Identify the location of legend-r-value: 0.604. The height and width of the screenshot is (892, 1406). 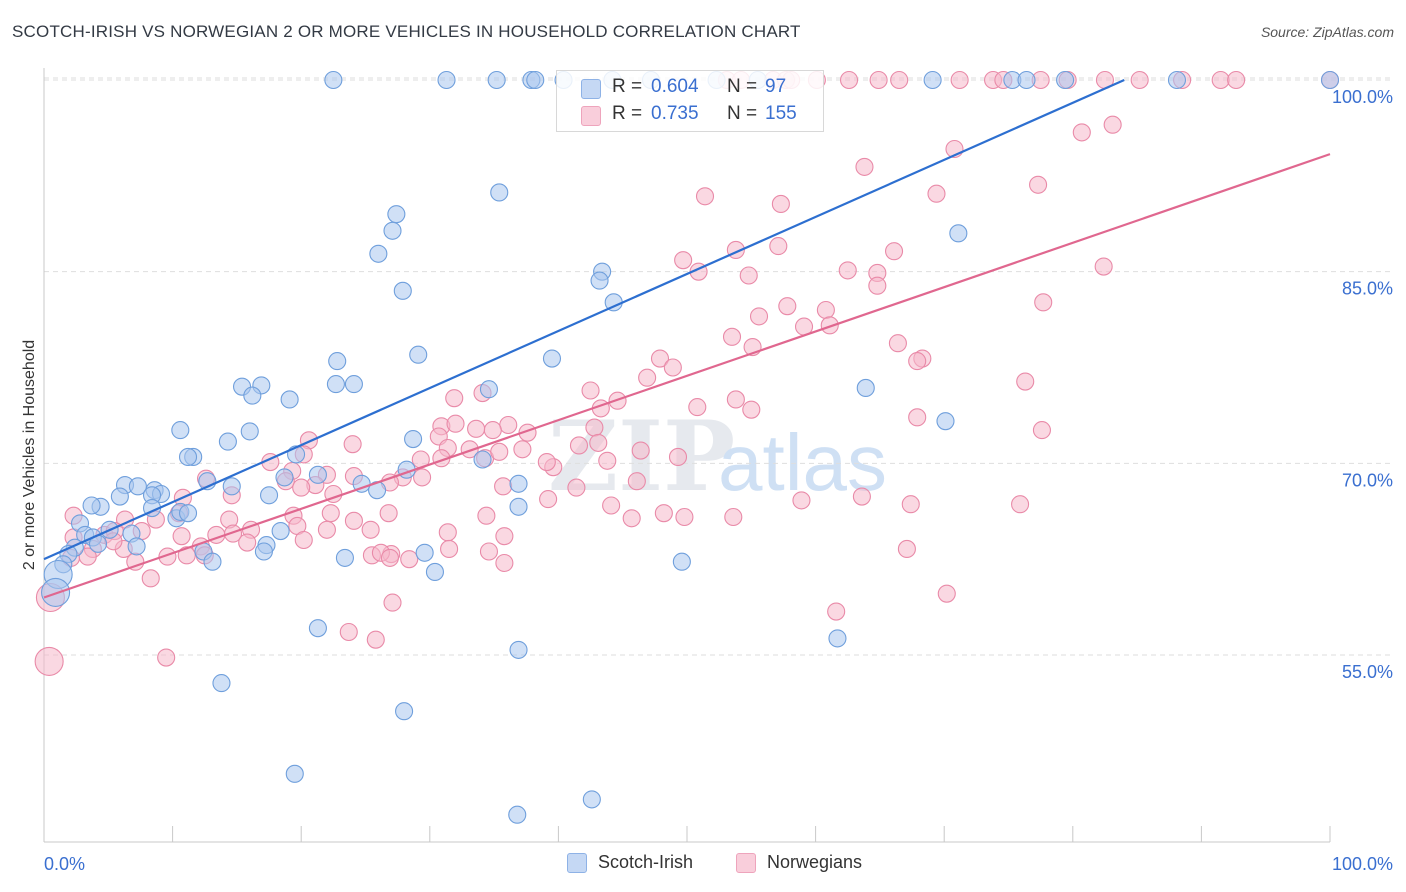
(675, 86).